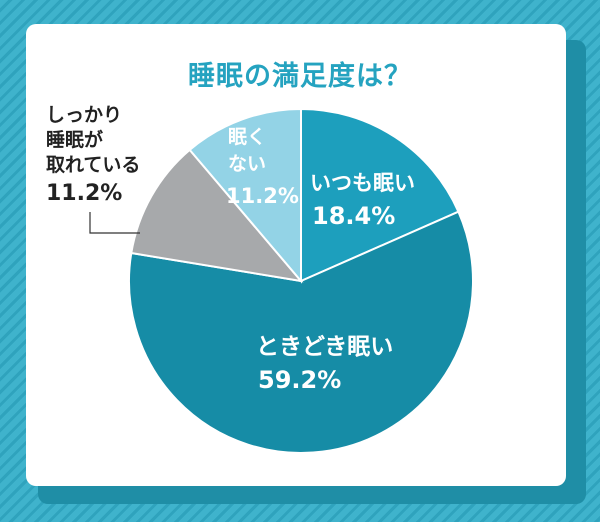 The height and width of the screenshot is (522, 600). I want to click on slice-label-well-rested-line1: しっかり, so click(84, 115).